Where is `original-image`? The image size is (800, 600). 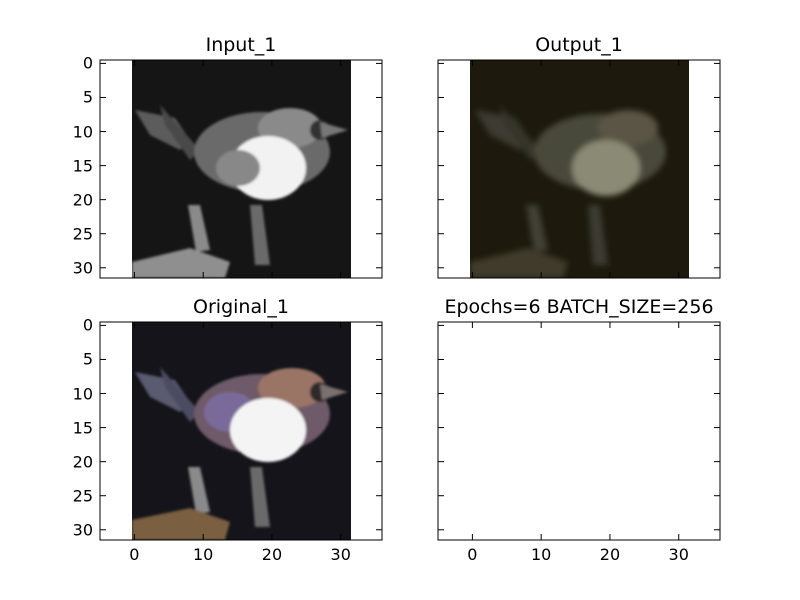
original-image is located at coordinates (241, 431).